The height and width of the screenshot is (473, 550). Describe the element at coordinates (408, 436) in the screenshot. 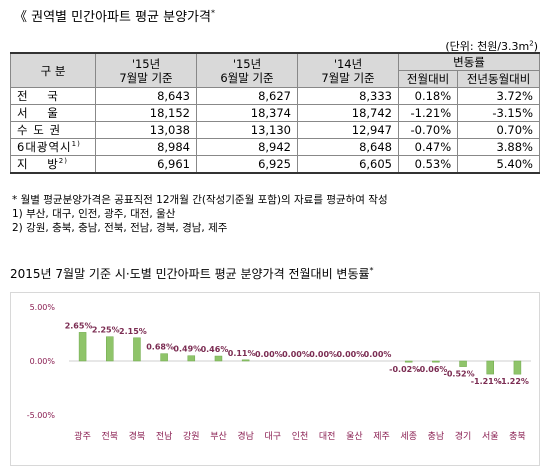

I see `x-tick-label: 세종` at that location.